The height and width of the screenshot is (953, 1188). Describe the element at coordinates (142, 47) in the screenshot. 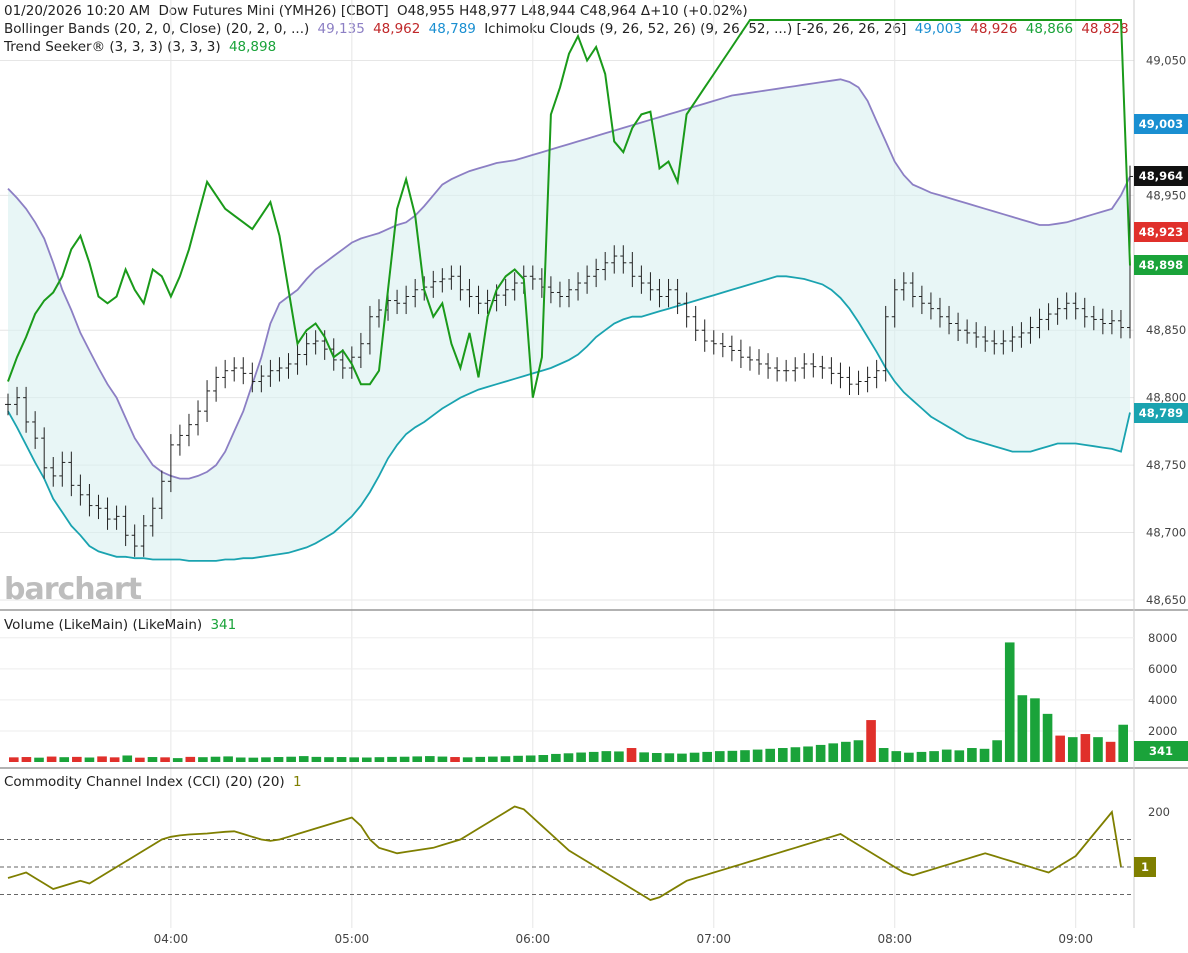

I see `header-line-3: Trend Seeker® (3, 3, 3) (3, 3, 3) 48,898` at that location.